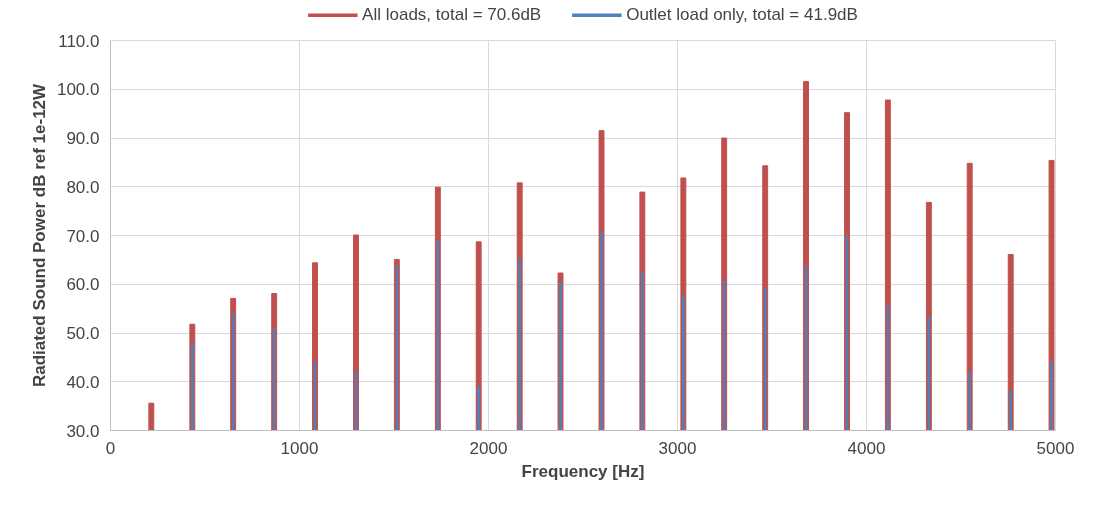  I want to click on y-tick-label: 70.0, so click(83, 236).